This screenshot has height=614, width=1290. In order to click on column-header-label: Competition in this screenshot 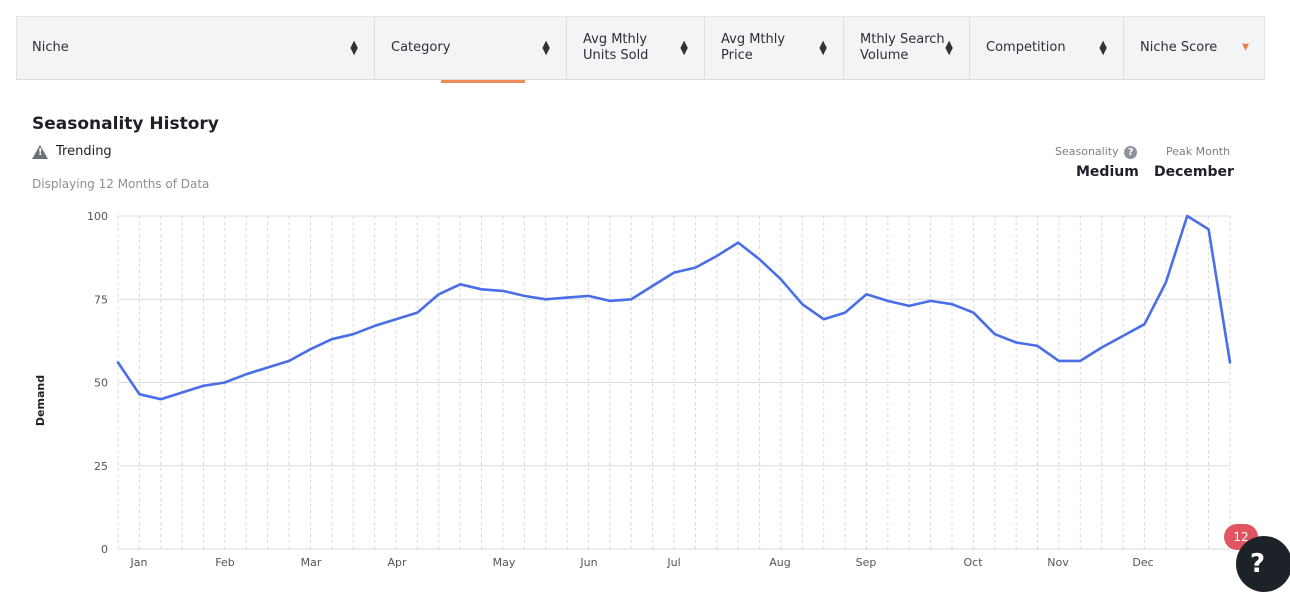, I will do `click(1026, 47)`.